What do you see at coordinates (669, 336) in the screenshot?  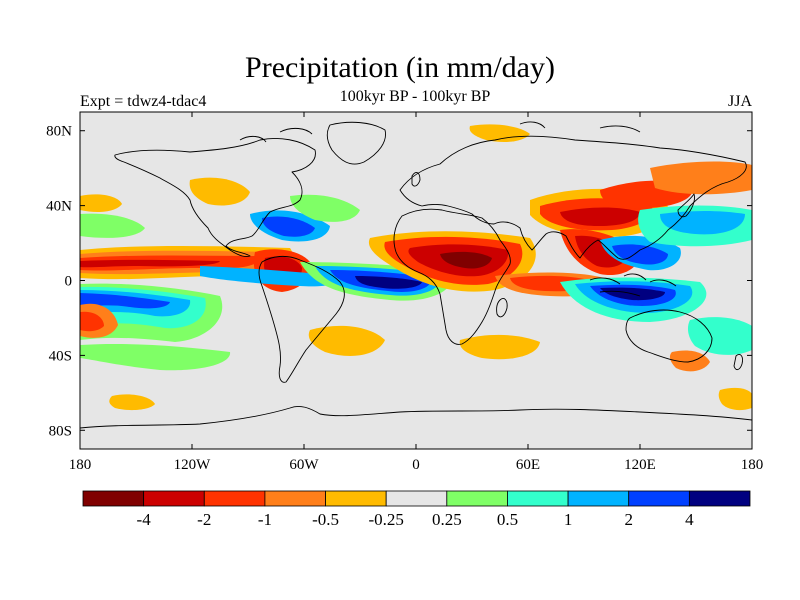 I see `coast-australia` at bounding box center [669, 336].